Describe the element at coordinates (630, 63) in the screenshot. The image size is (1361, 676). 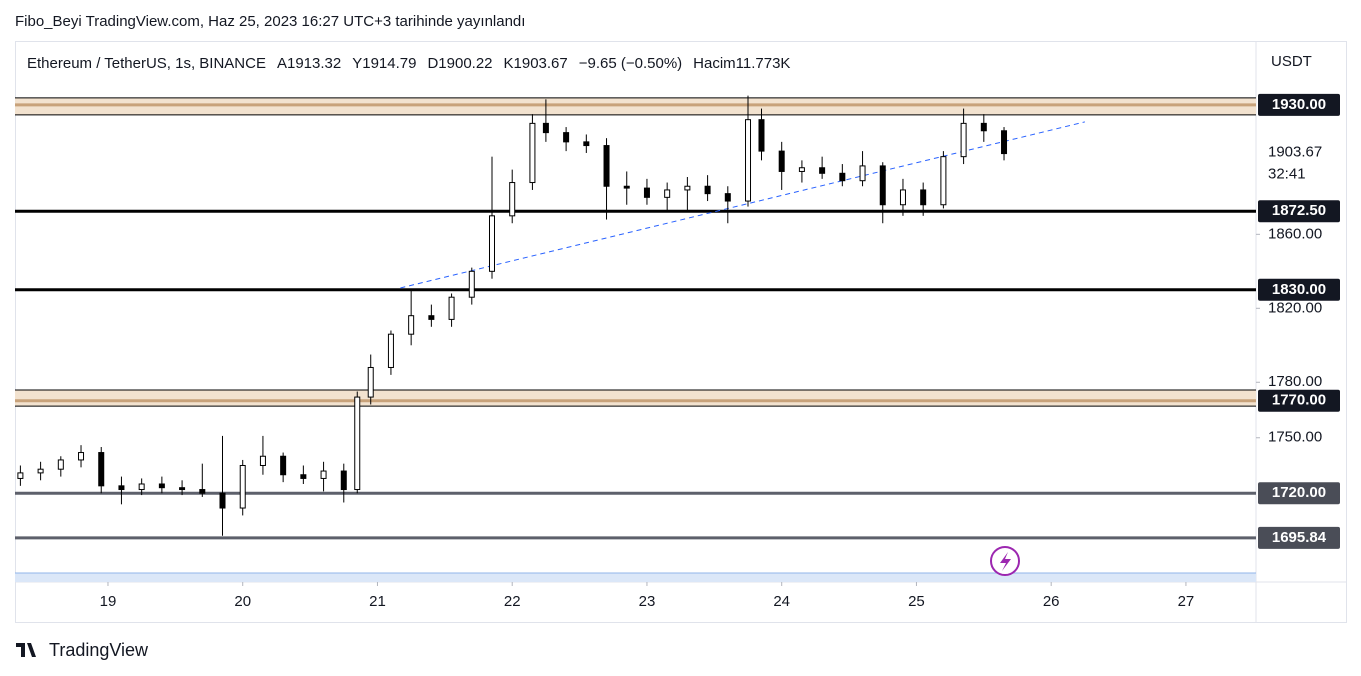
I see `legend-item: −9.65 (−0.50%)` at that location.